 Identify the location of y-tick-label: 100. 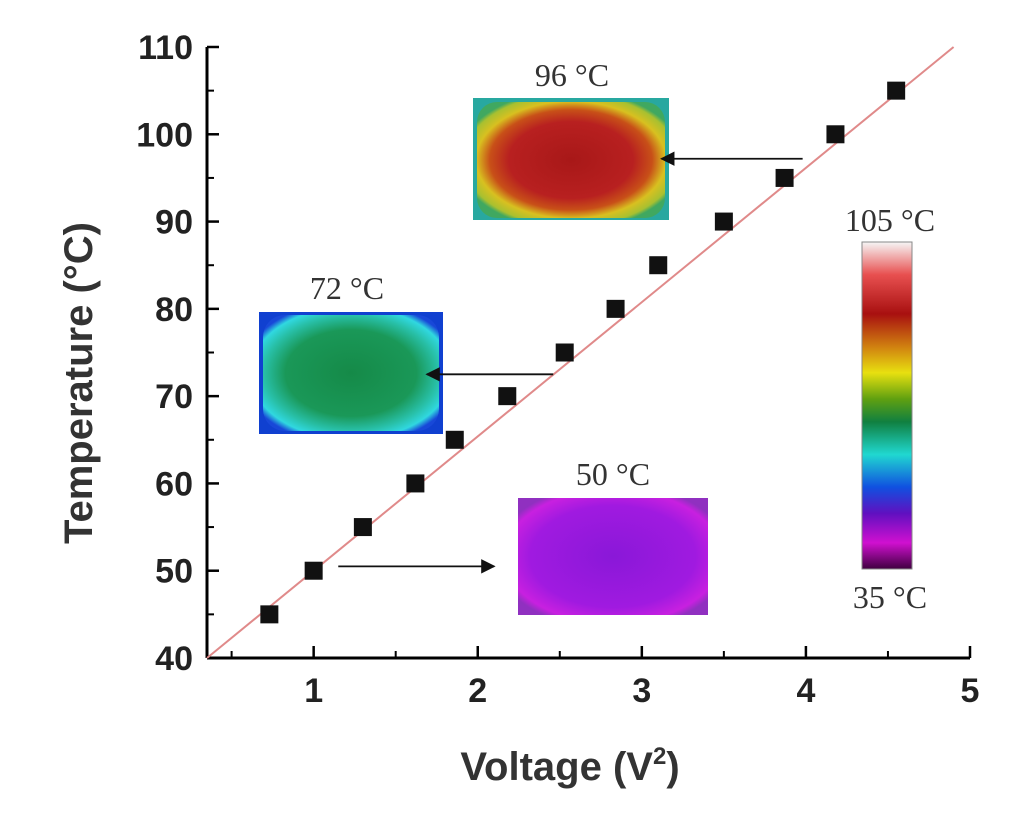
(164, 135).